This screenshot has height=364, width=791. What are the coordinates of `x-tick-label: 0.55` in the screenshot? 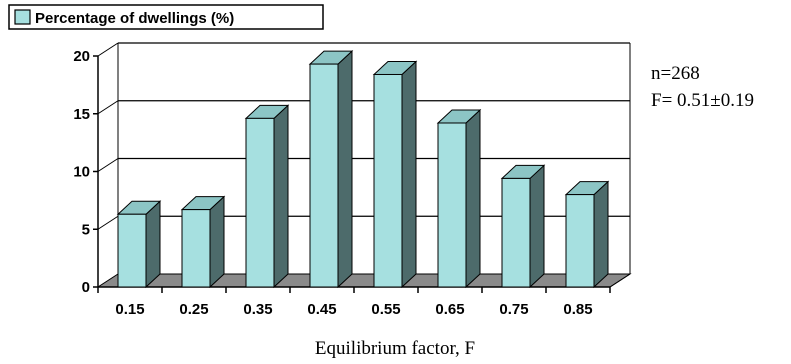 It's located at (385, 309).